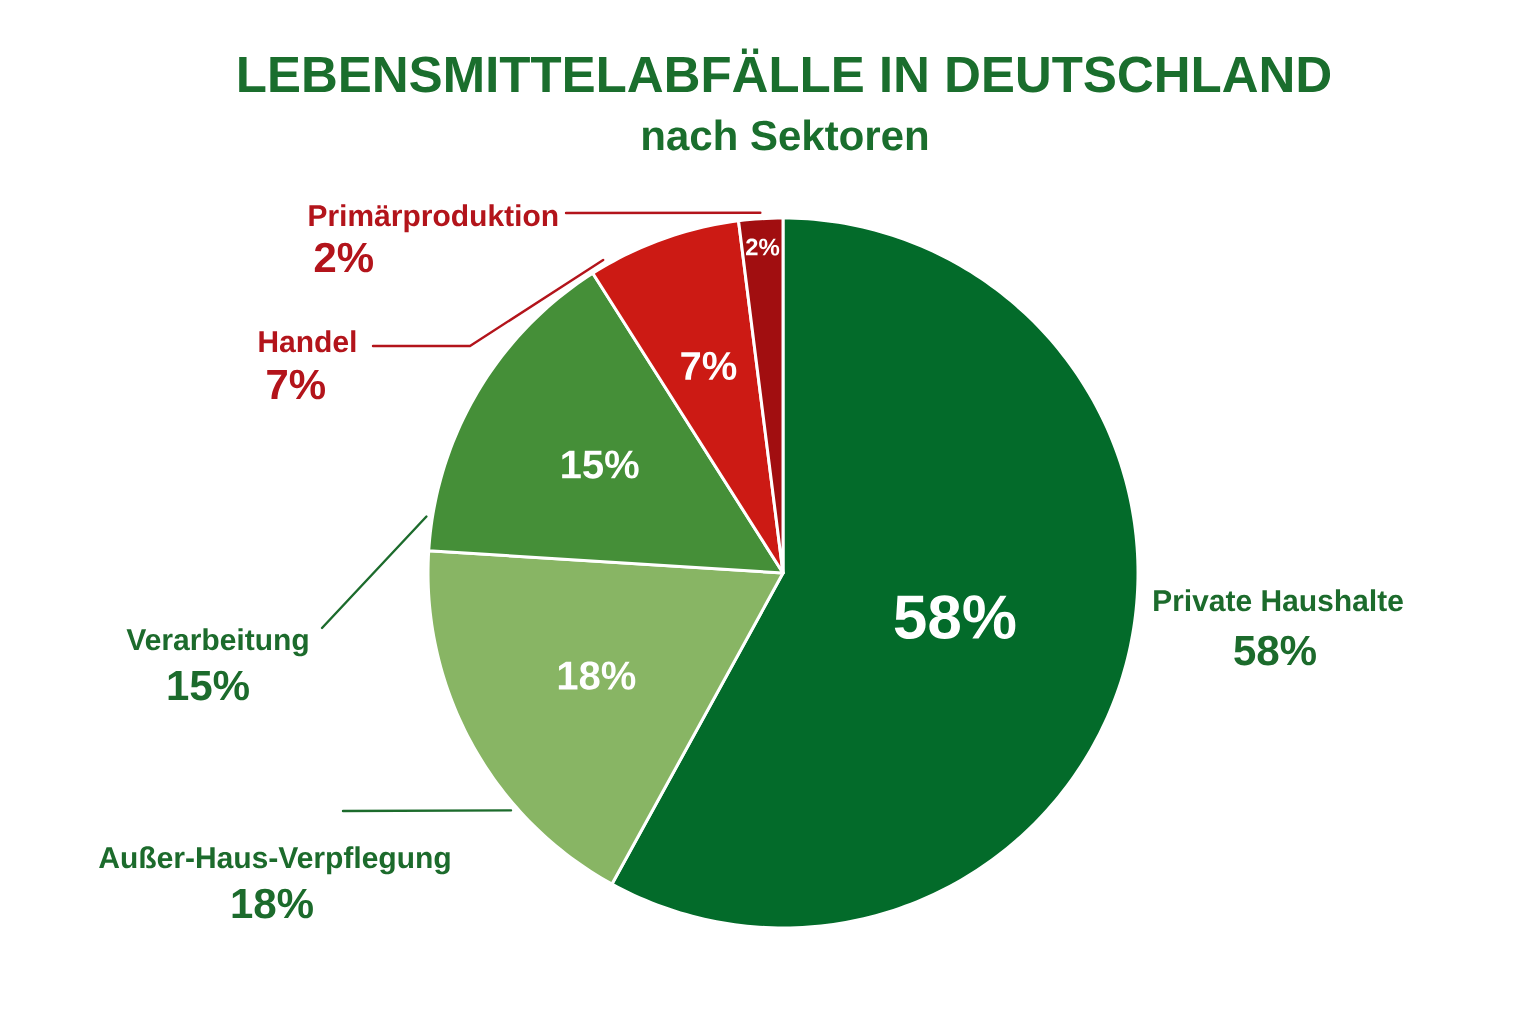  I want to click on slice-label: Verarbeitung, so click(217, 642).